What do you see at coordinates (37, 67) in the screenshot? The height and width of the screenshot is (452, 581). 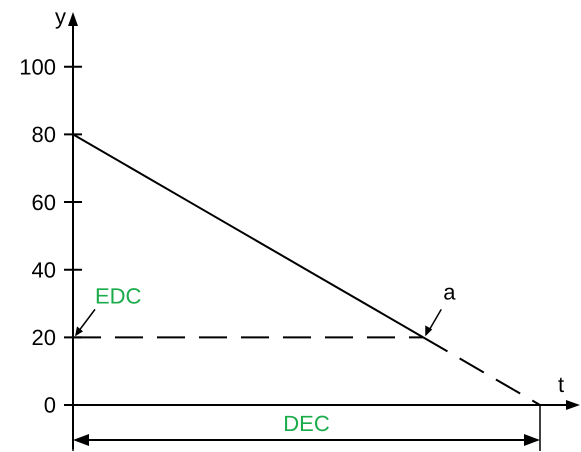 I see `y-tick-label: 100` at bounding box center [37, 67].